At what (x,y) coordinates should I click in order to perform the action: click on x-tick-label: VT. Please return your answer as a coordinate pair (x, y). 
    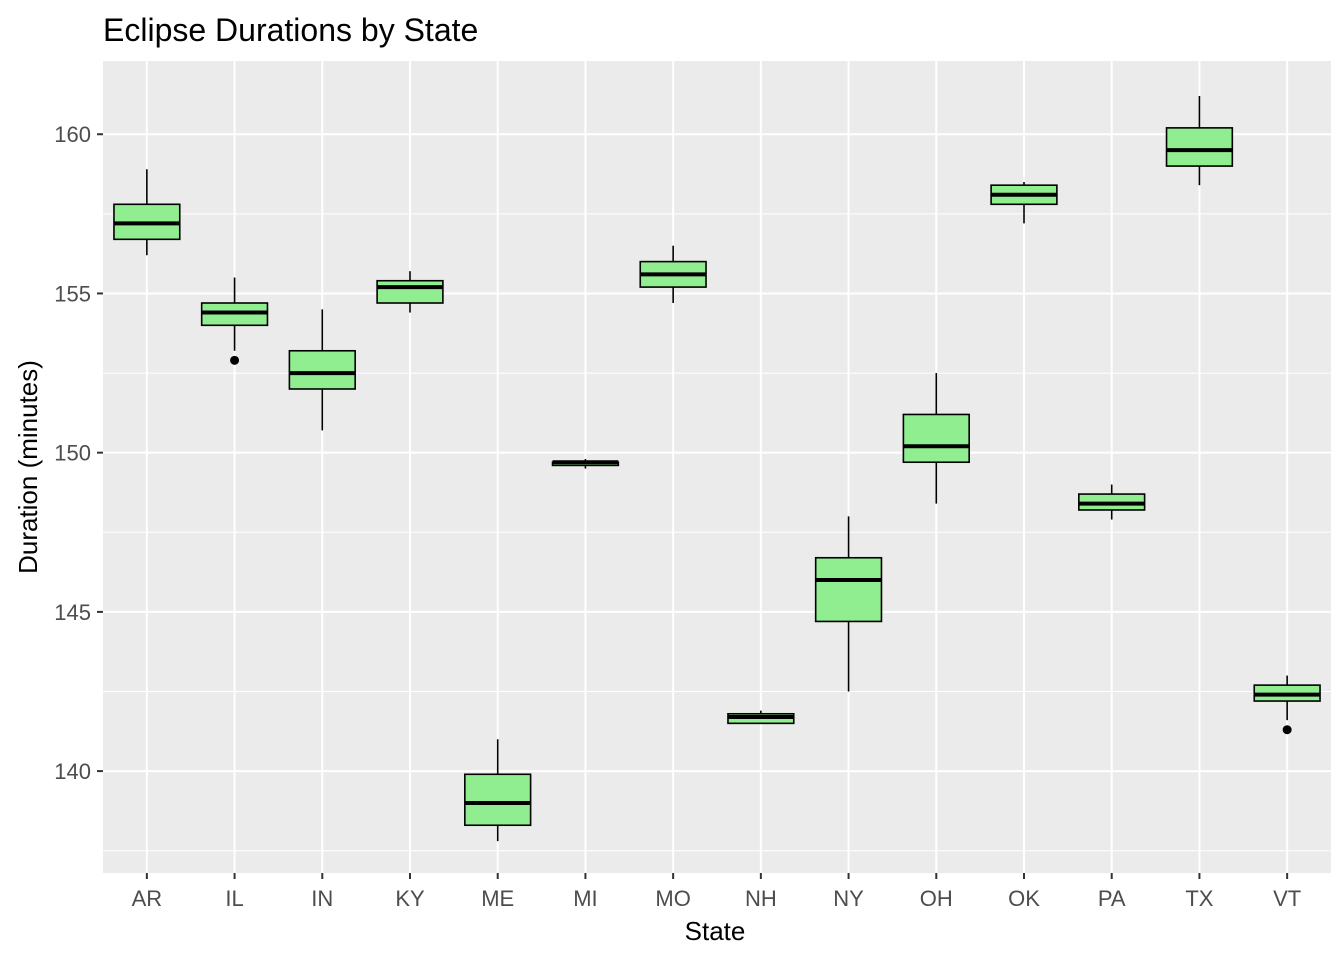
    Looking at the image, I should click on (1287, 898).